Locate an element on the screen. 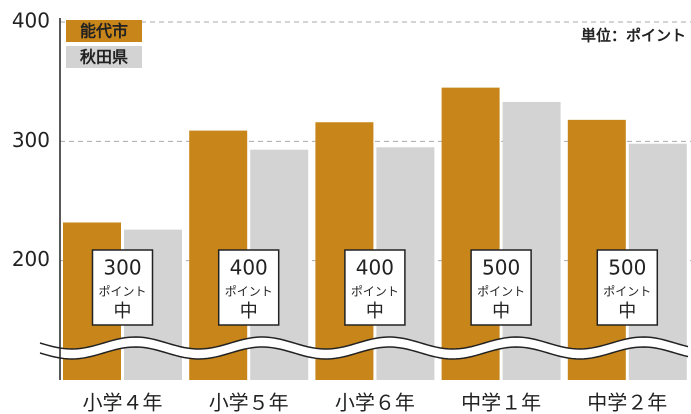  y-tick-label: 200 is located at coordinates (31, 259).